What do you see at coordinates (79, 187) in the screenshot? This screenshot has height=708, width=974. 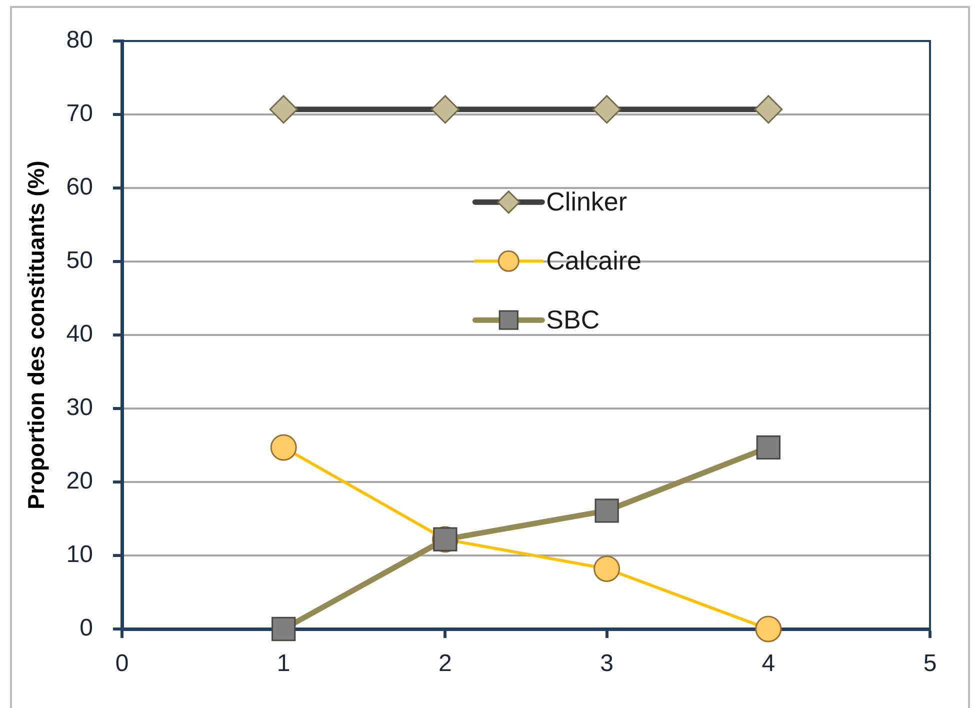 I see `y-tick-label: 60` at bounding box center [79, 187].